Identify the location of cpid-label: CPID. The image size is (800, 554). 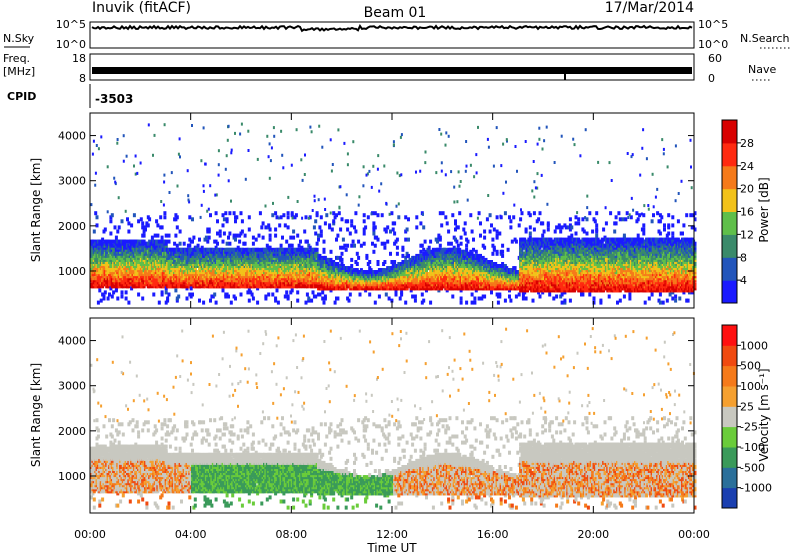
(21, 96).